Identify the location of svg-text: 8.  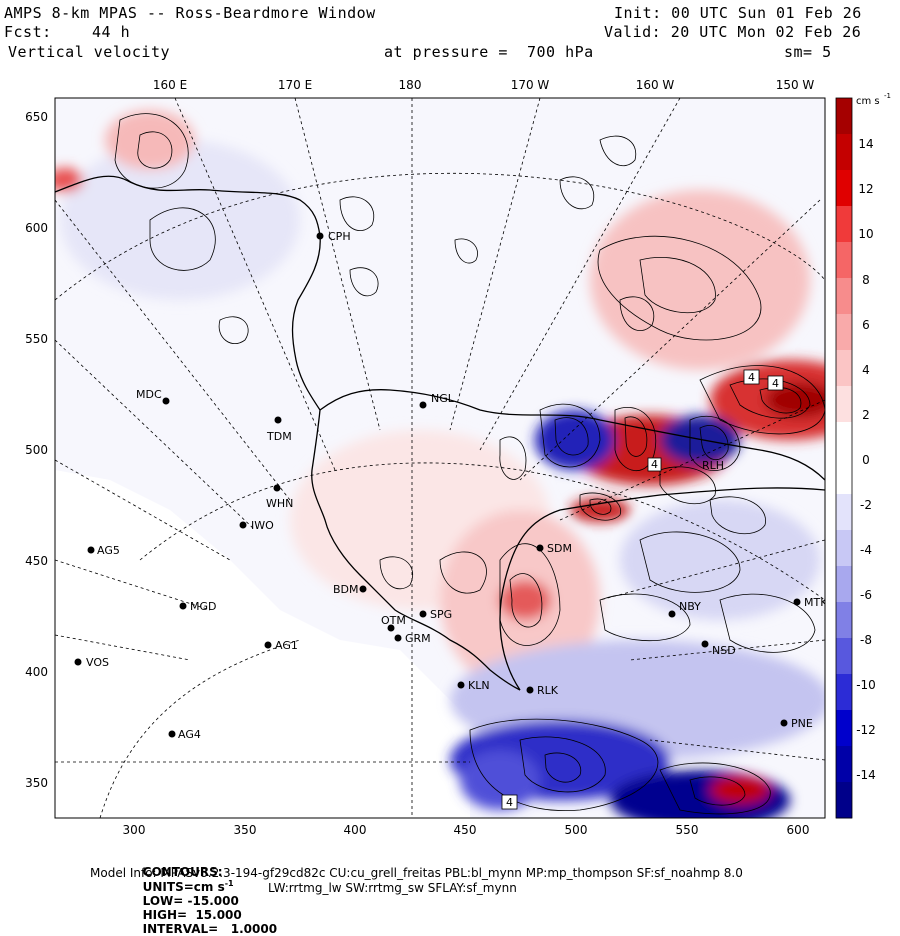
(866, 280).